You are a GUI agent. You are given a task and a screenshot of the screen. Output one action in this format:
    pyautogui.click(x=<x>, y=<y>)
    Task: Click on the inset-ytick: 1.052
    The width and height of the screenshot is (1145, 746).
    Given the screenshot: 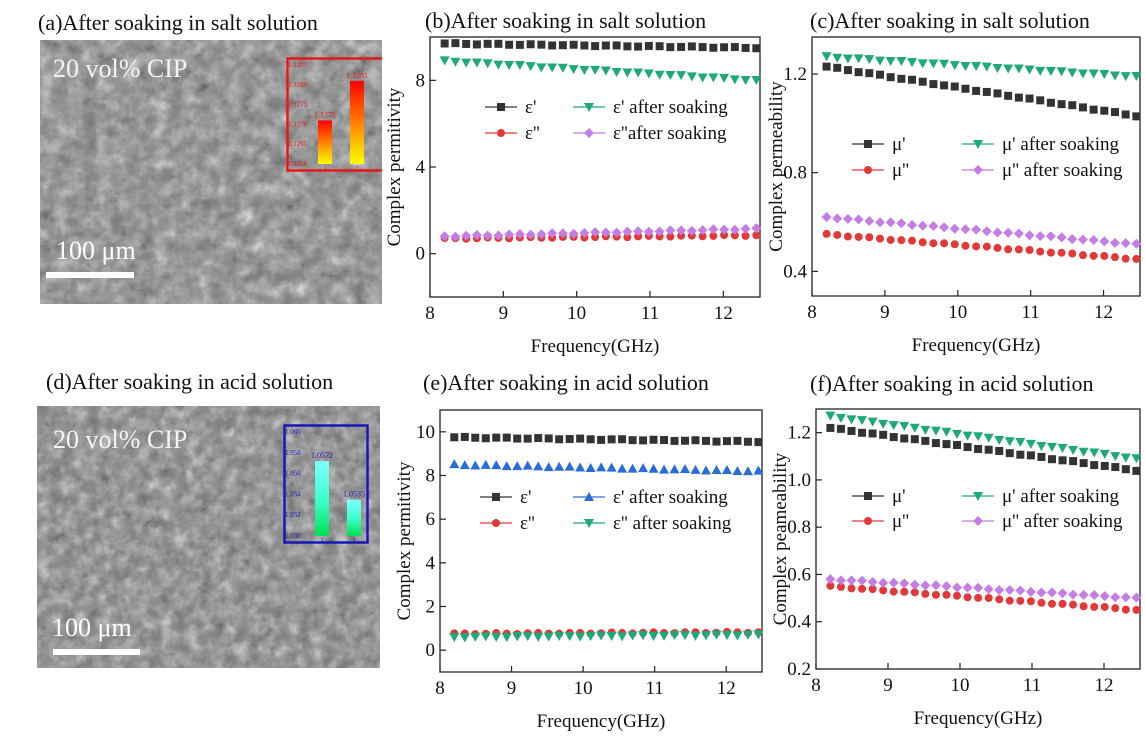 What is the action you would take?
    pyautogui.click(x=293, y=515)
    